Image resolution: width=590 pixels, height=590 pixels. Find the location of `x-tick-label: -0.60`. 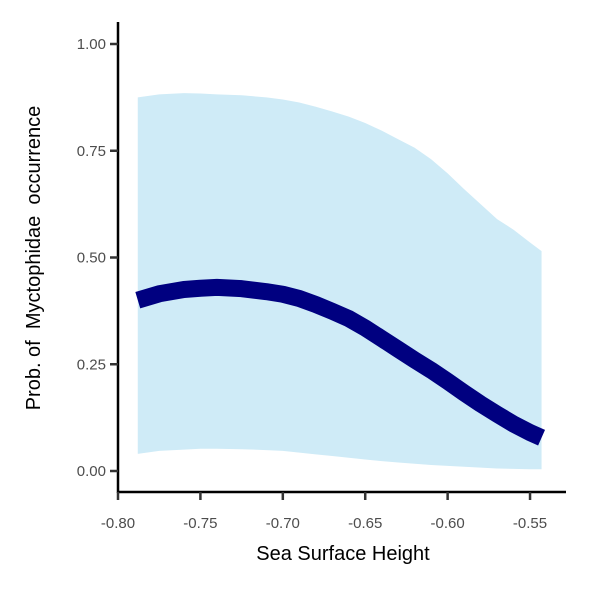

x-tick-label: -0.60 is located at coordinates (448, 523).